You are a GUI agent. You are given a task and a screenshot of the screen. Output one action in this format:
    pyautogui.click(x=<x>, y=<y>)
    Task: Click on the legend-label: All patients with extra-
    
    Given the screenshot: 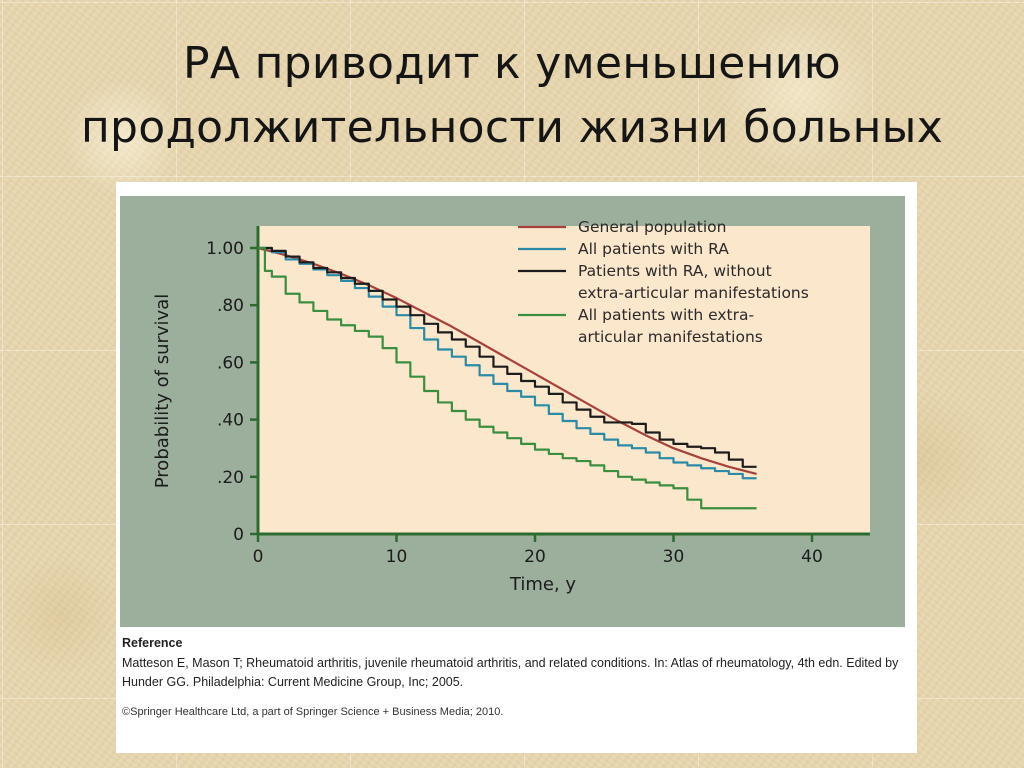 What is the action you would take?
    pyautogui.click(x=666, y=315)
    